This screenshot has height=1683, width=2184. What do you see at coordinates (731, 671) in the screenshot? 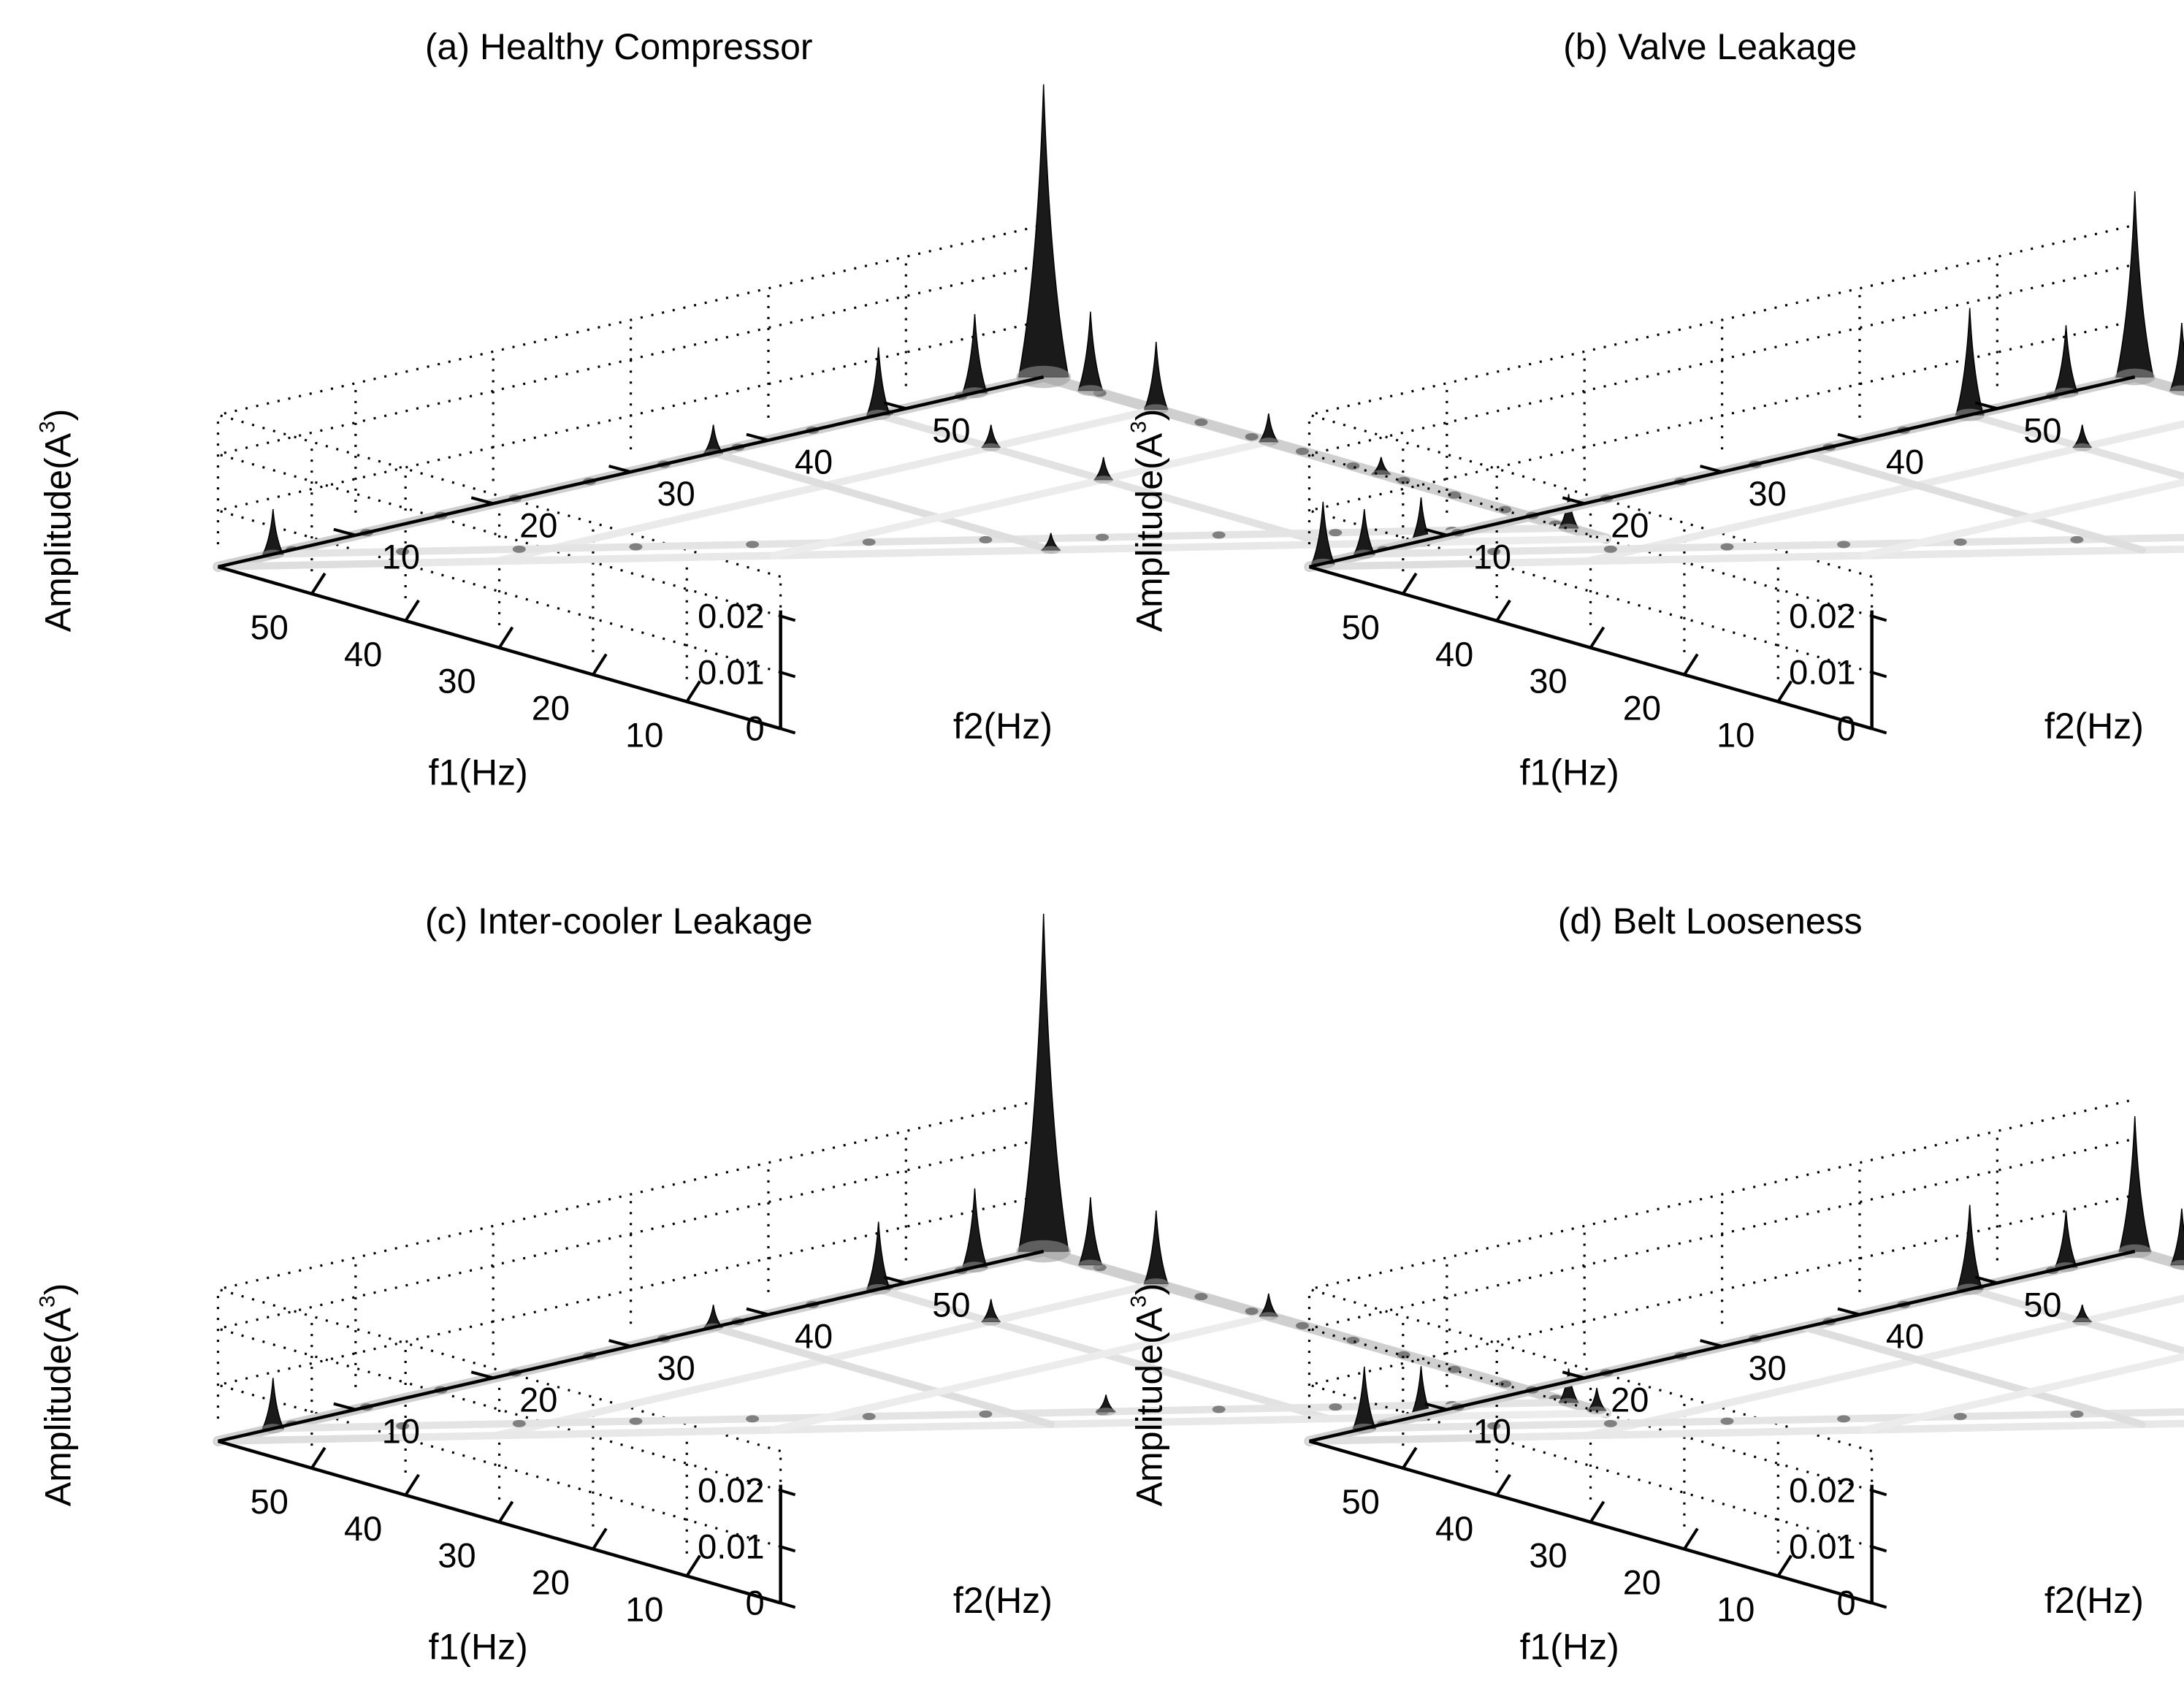
I see `z-tick-label: 0.01` at bounding box center [731, 671].